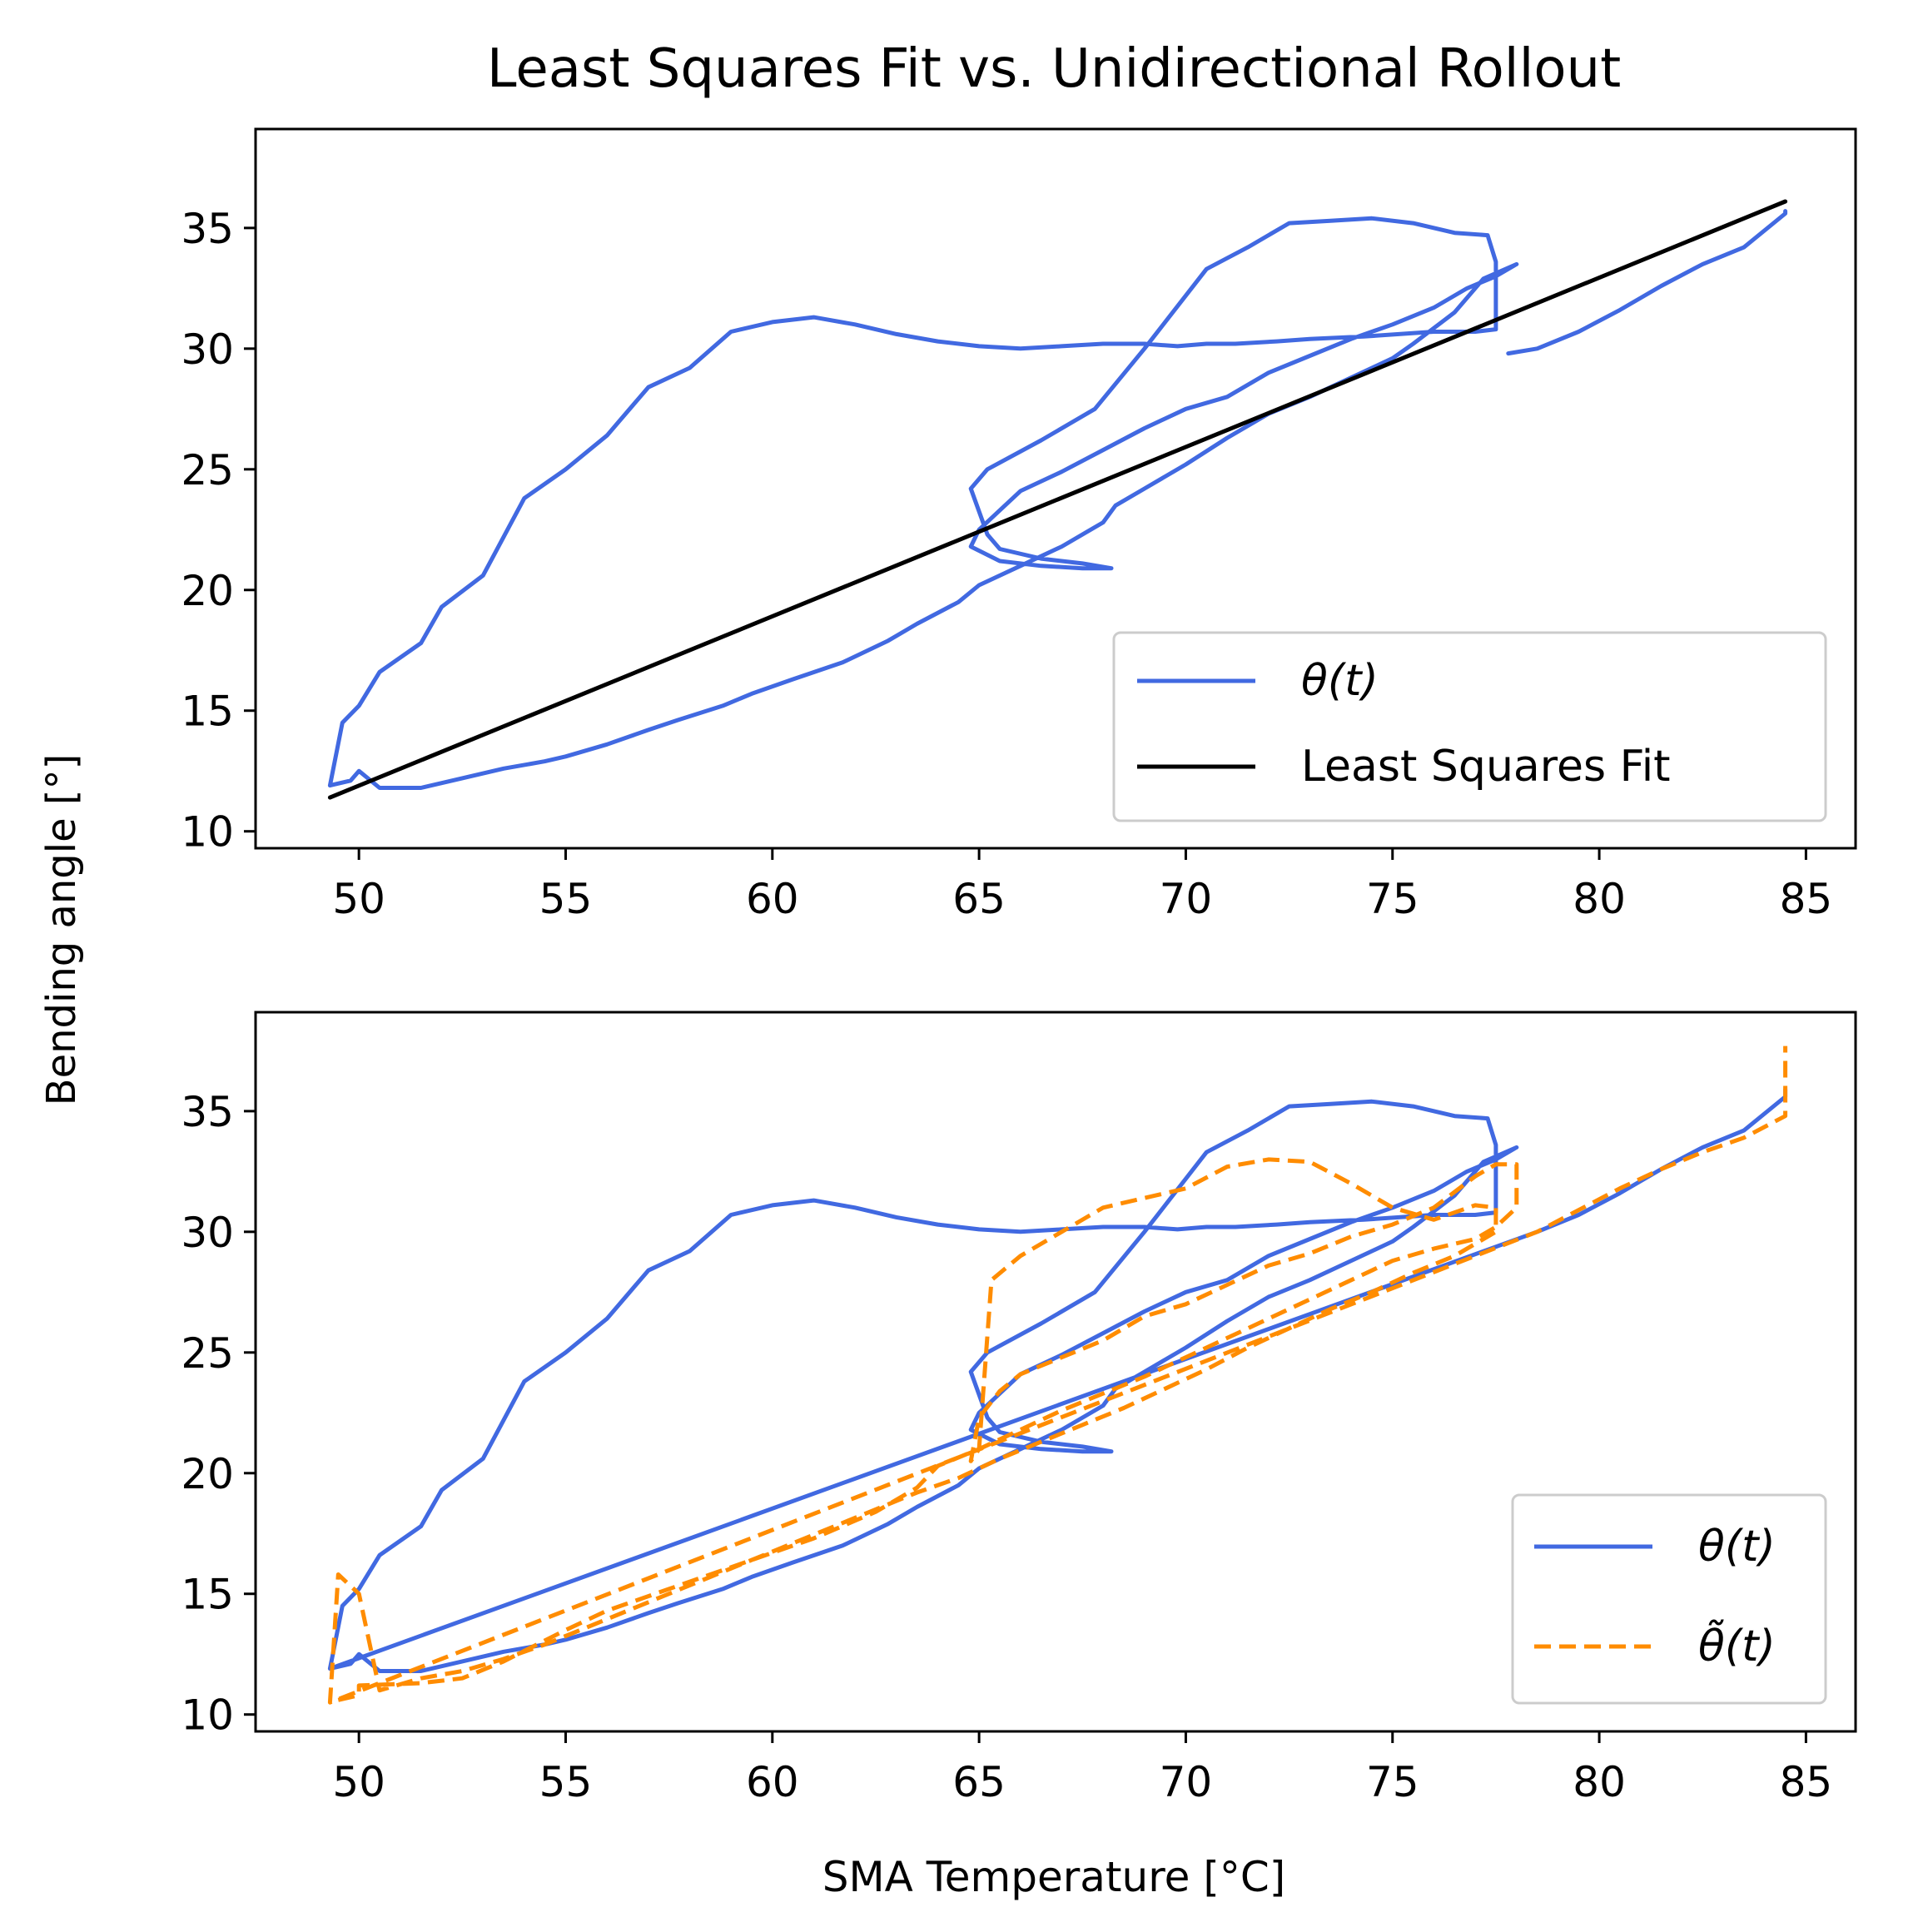 The width and height of the screenshot is (1923, 1932). I want to click on bottom-y-tick-label: 10, so click(207, 1715).